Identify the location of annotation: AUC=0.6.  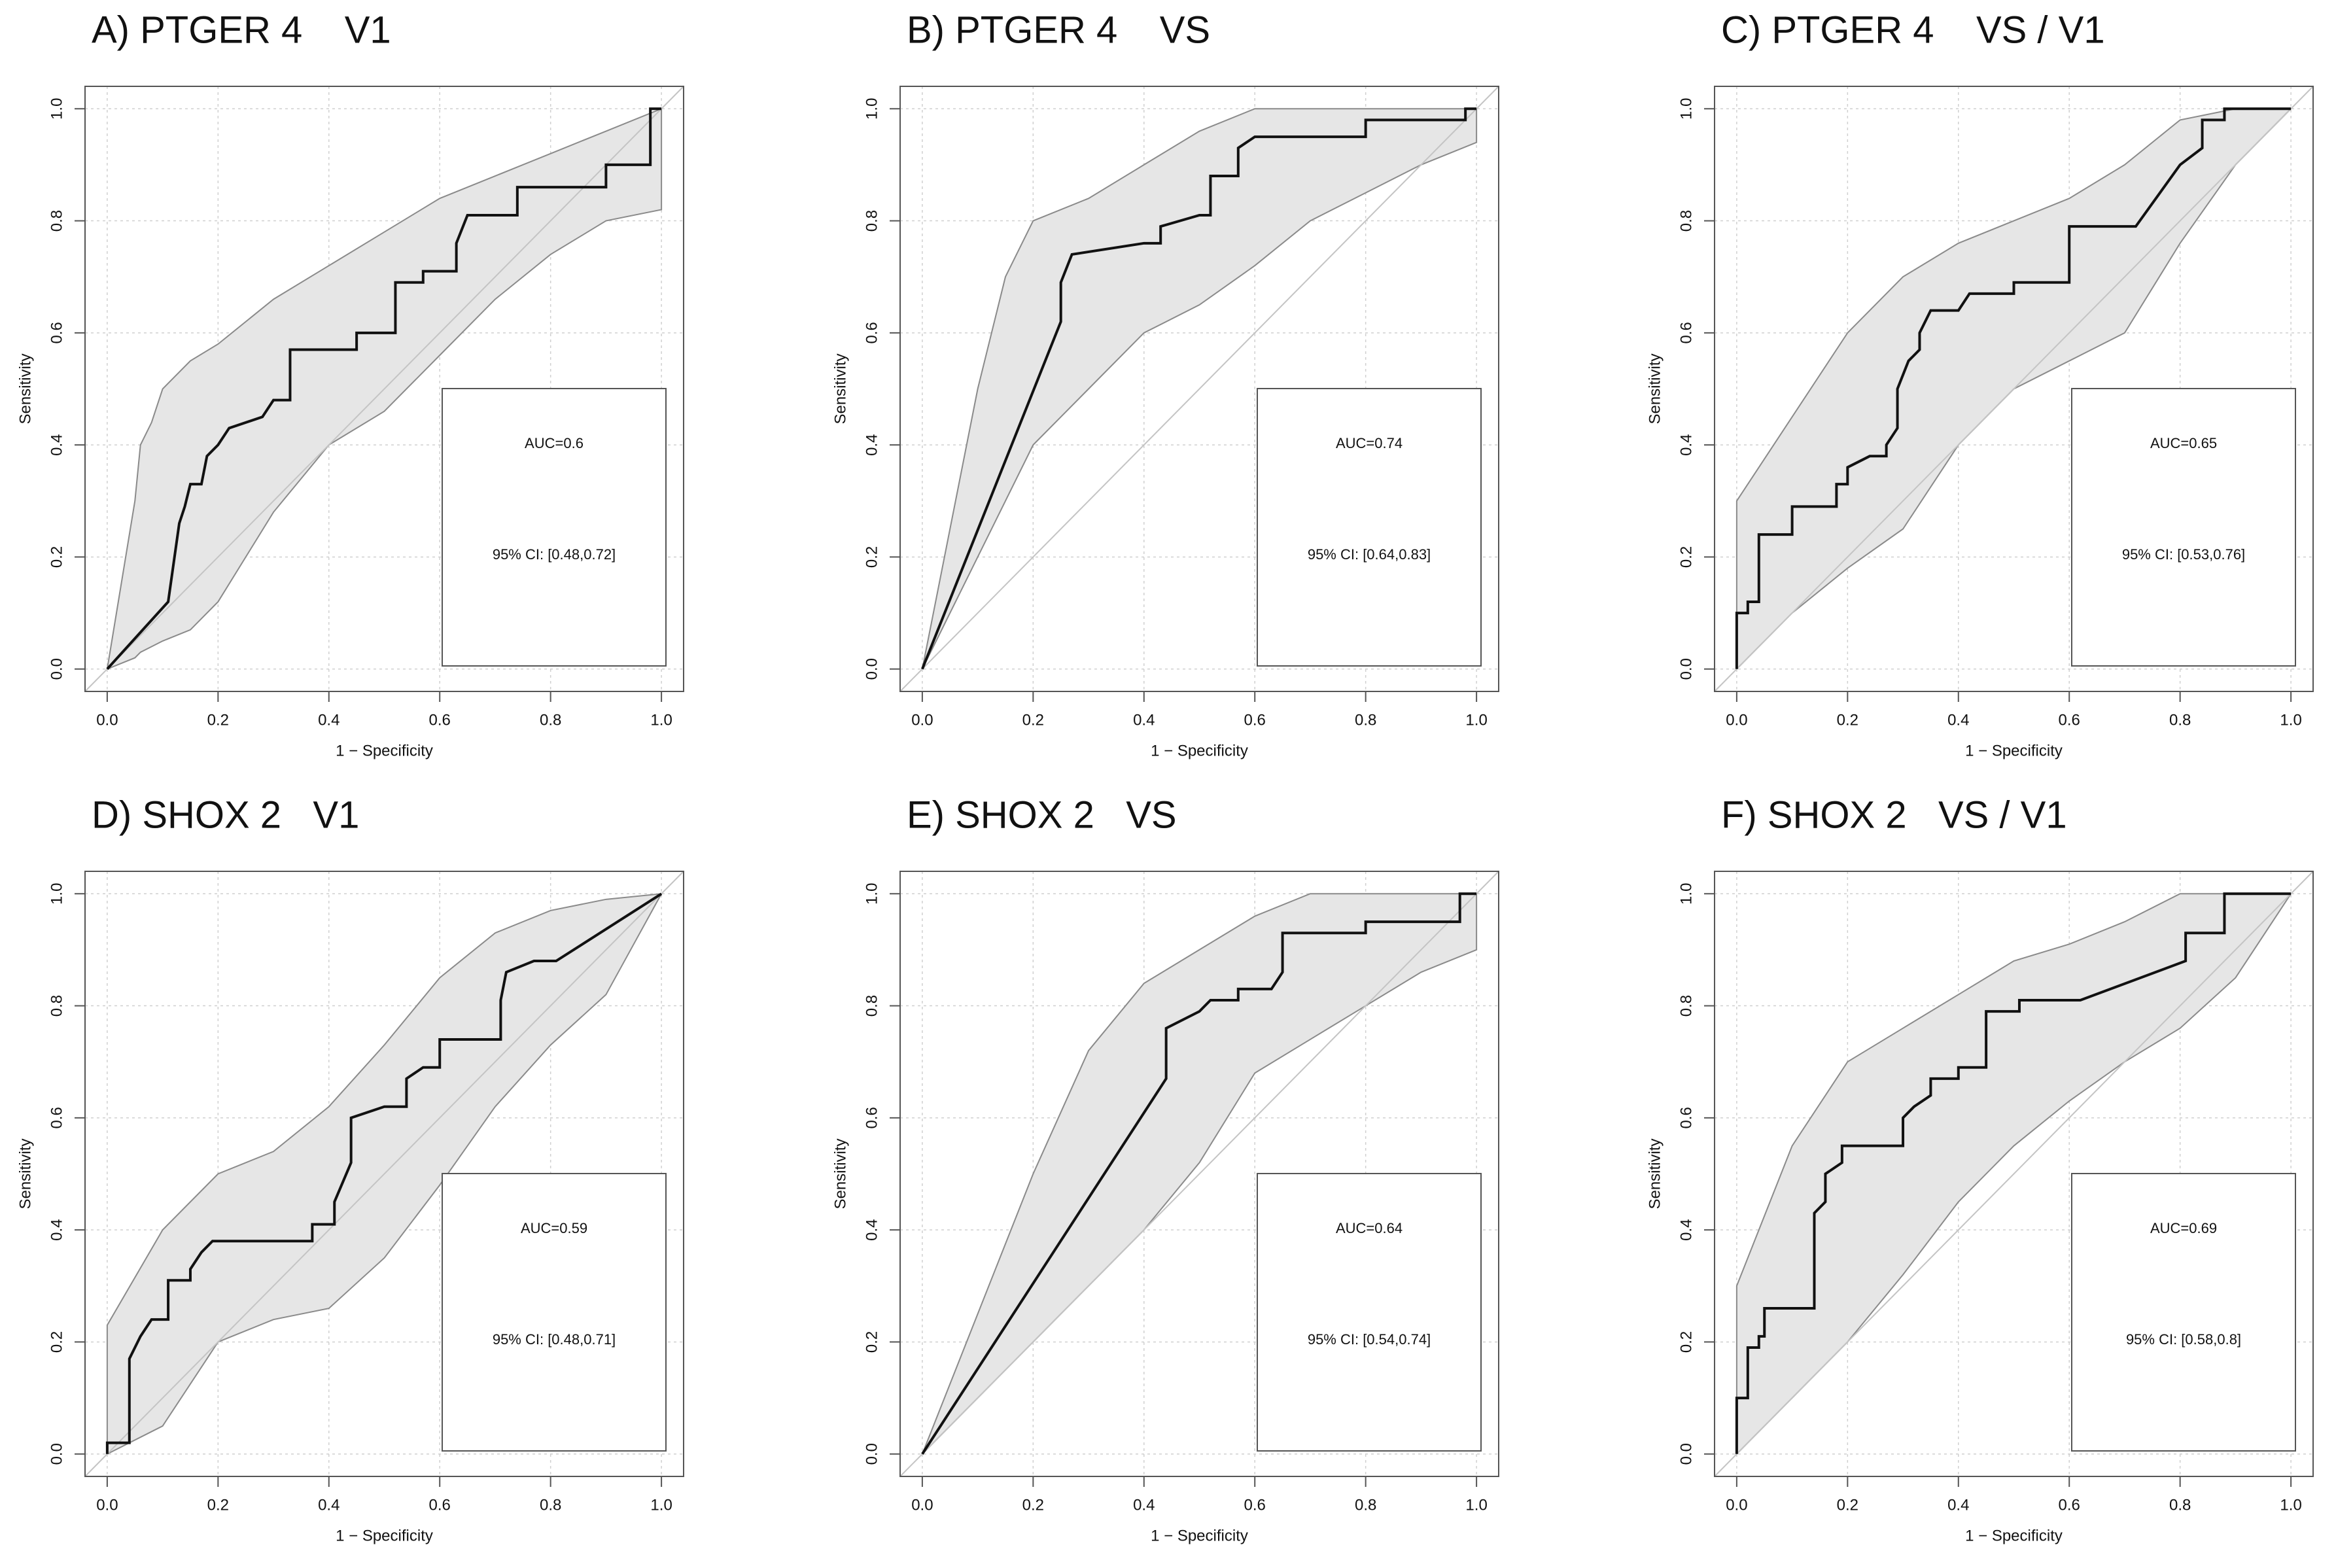
(555, 443).